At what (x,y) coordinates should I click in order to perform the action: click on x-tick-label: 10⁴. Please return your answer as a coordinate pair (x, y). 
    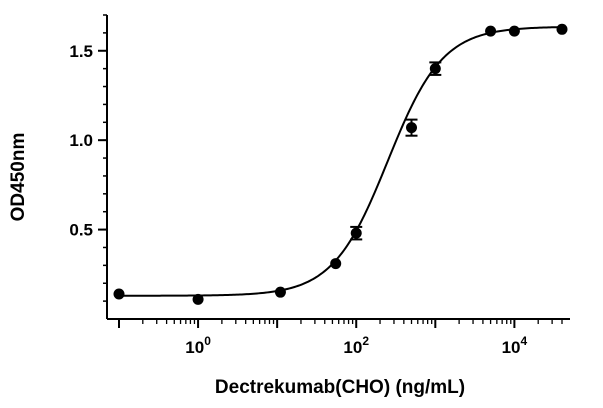
    Looking at the image, I should click on (515, 345).